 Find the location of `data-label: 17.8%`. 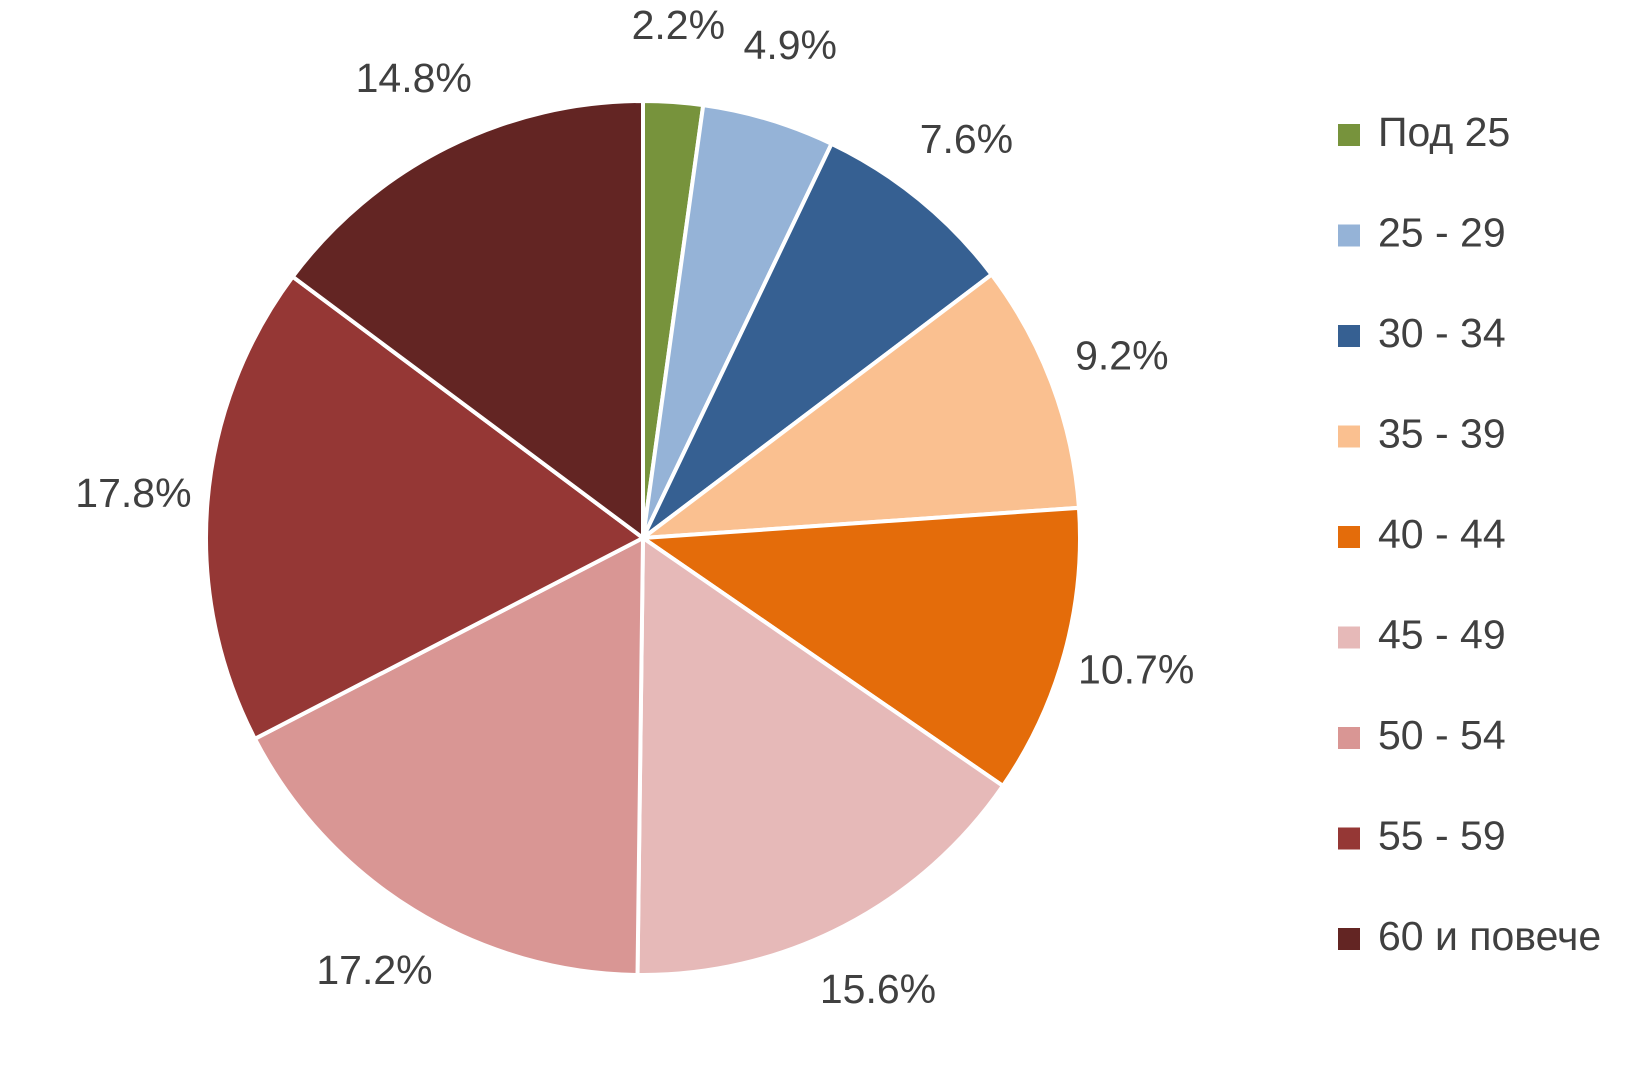

data-label: 17.8% is located at coordinates (133, 493).